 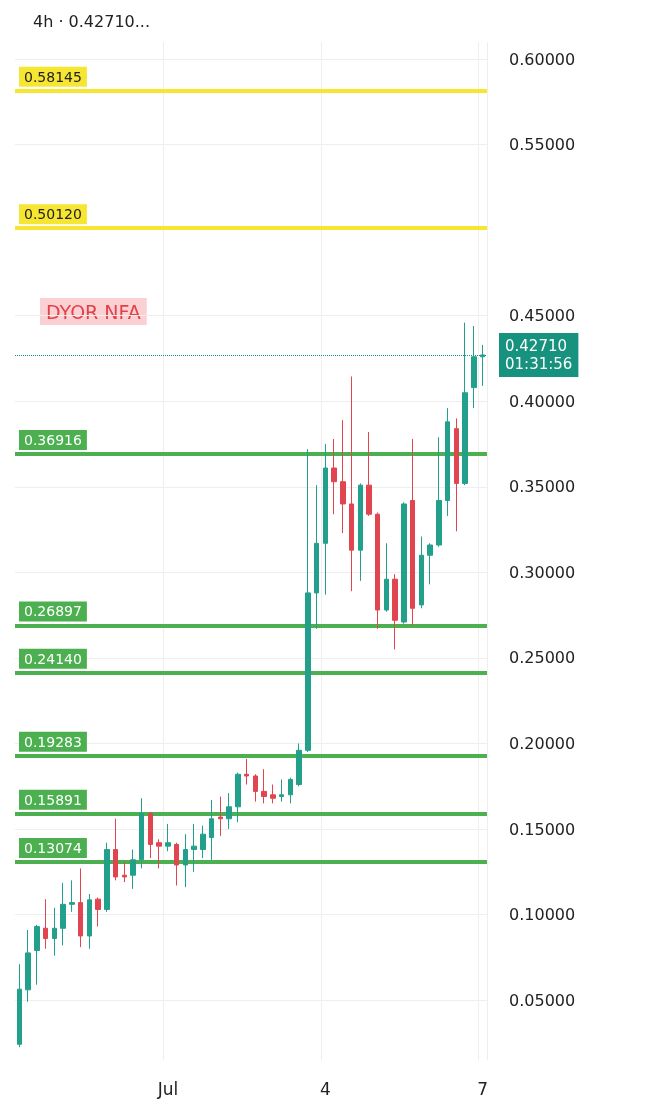 I want to click on y-tick-label: 0.45000, so click(x=542, y=316).